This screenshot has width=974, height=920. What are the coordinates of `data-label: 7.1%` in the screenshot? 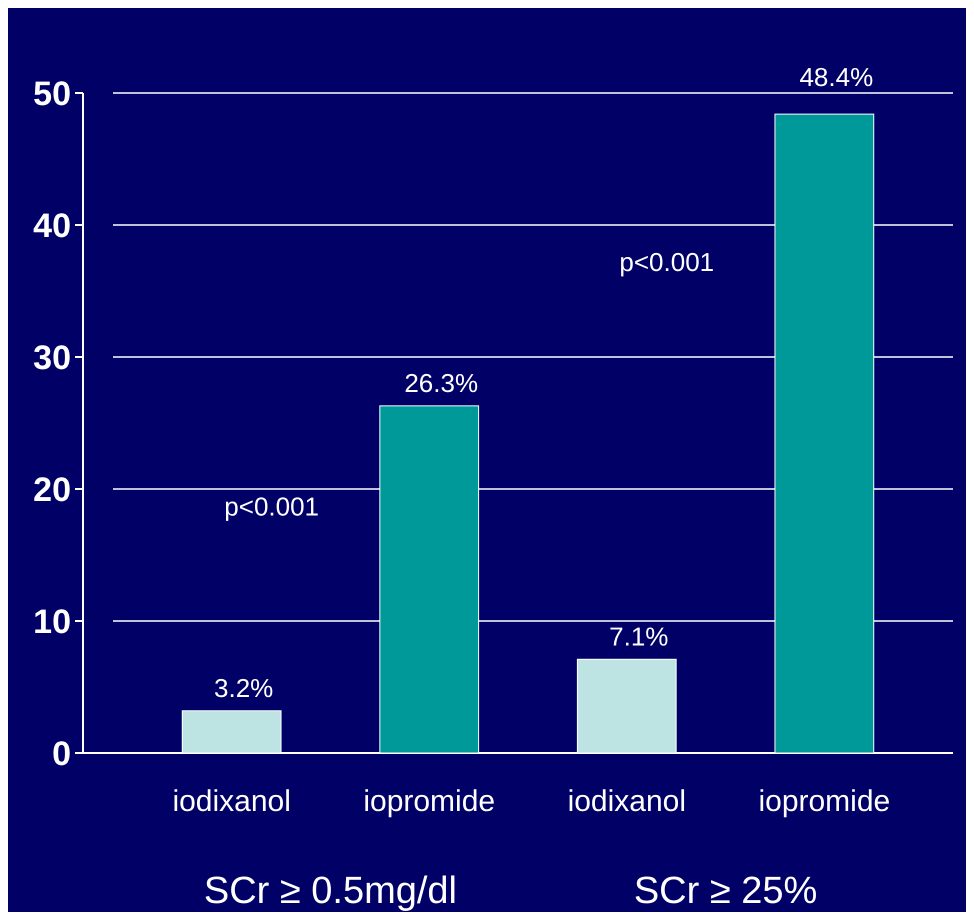 It's located at (638, 636).